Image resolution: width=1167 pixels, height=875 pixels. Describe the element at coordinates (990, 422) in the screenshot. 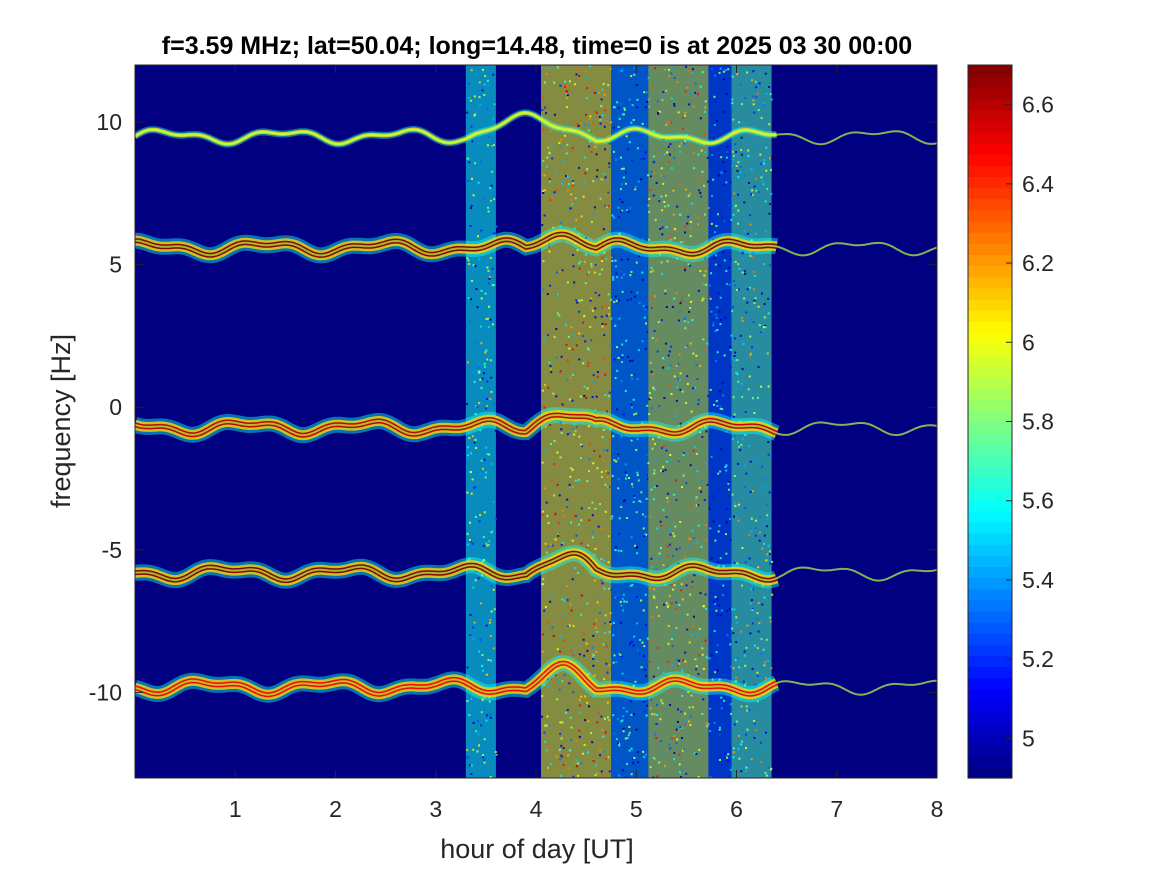

I see `colorbar-gradient` at that location.